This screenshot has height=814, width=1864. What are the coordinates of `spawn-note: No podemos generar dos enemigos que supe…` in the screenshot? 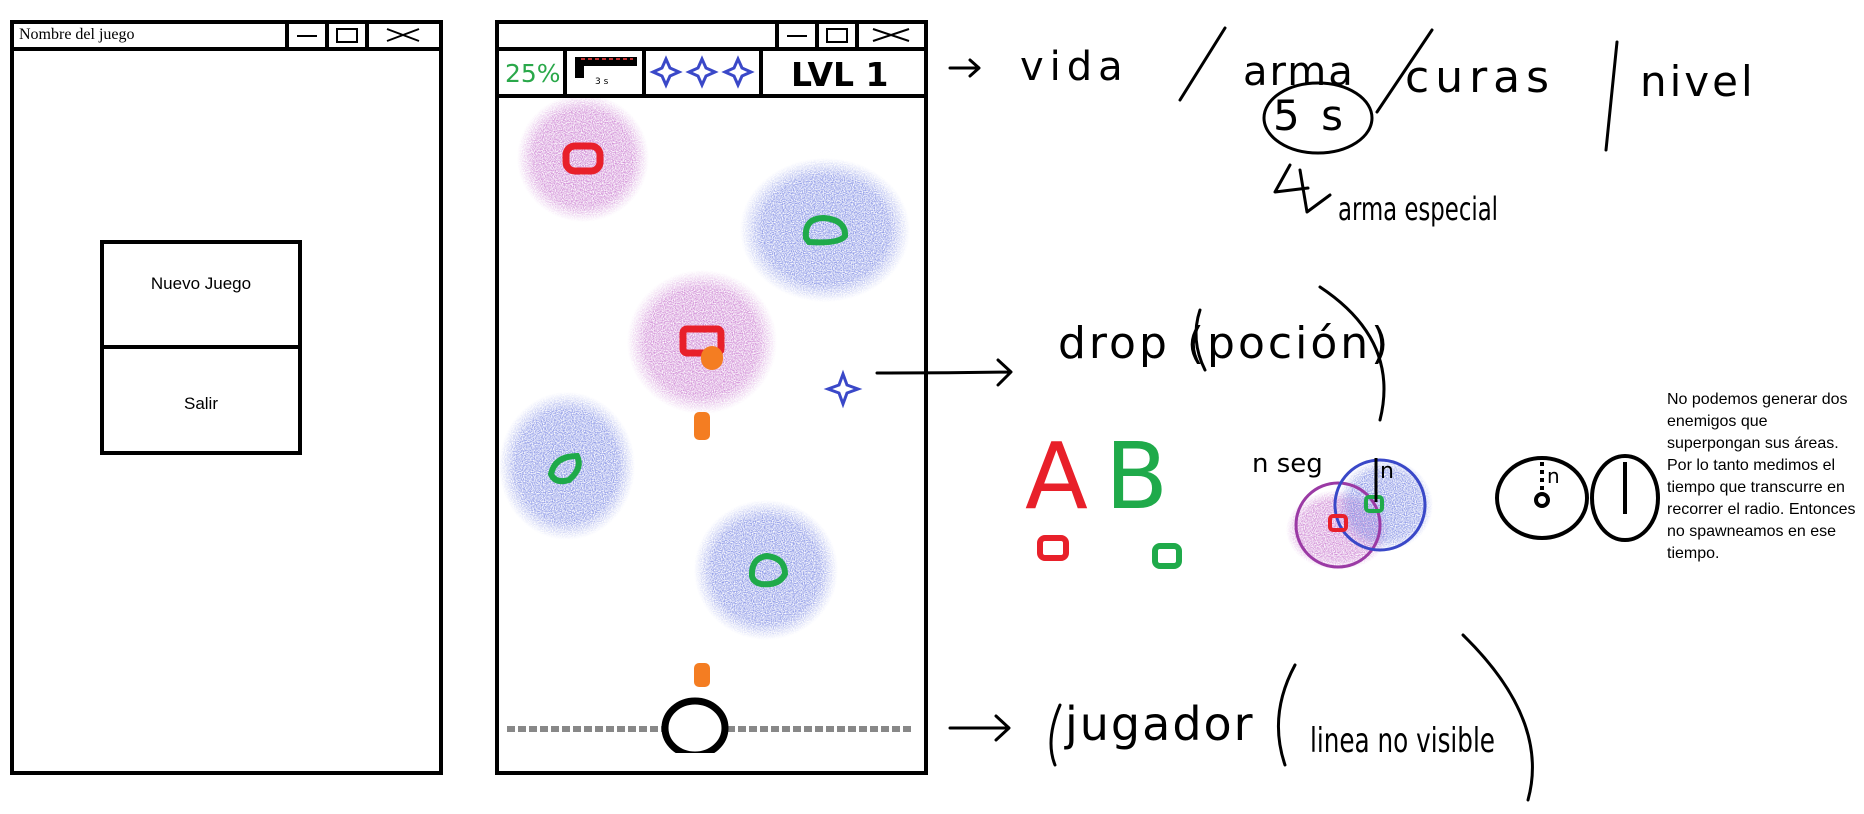 It's located at (1761, 476).